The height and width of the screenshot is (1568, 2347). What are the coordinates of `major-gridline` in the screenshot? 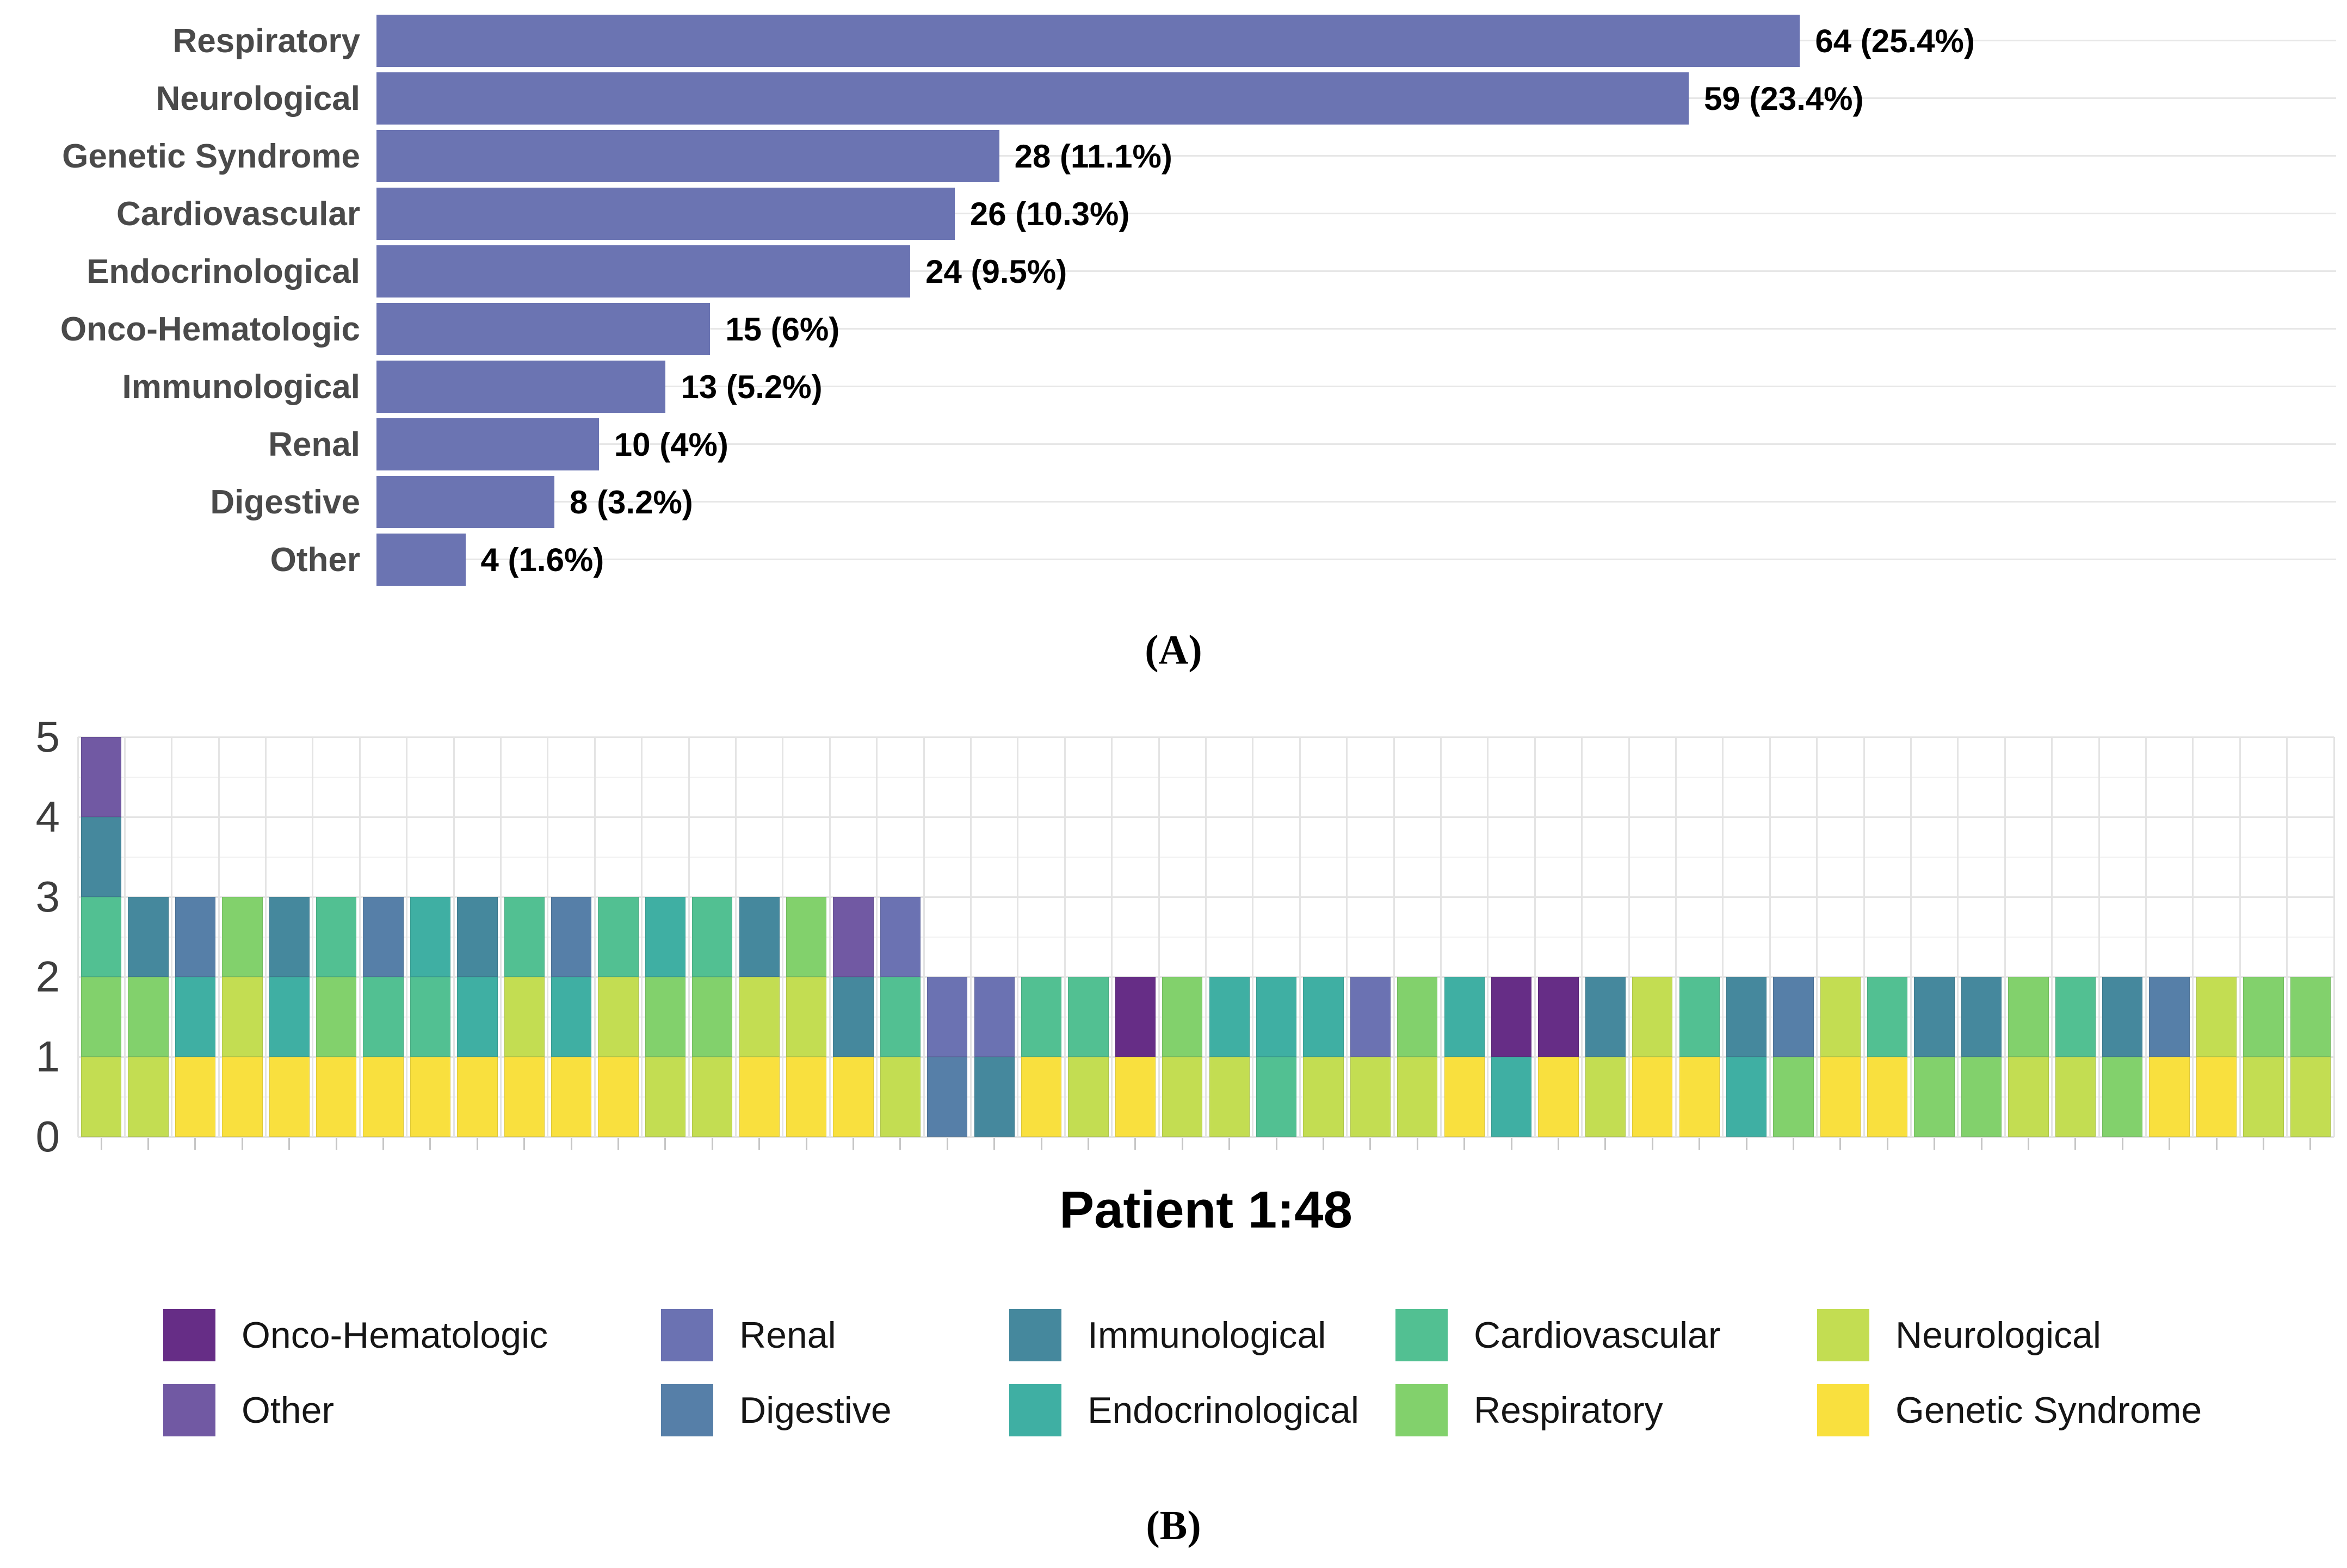 It's located at (1206, 1137).